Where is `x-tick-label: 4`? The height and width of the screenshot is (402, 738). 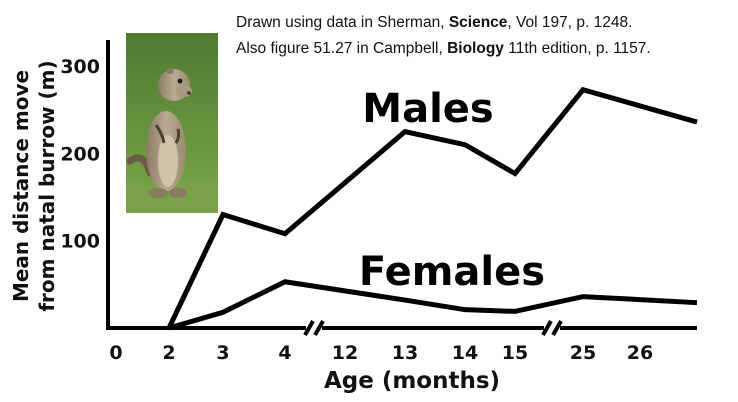 x-tick-label: 4 is located at coordinates (284, 353).